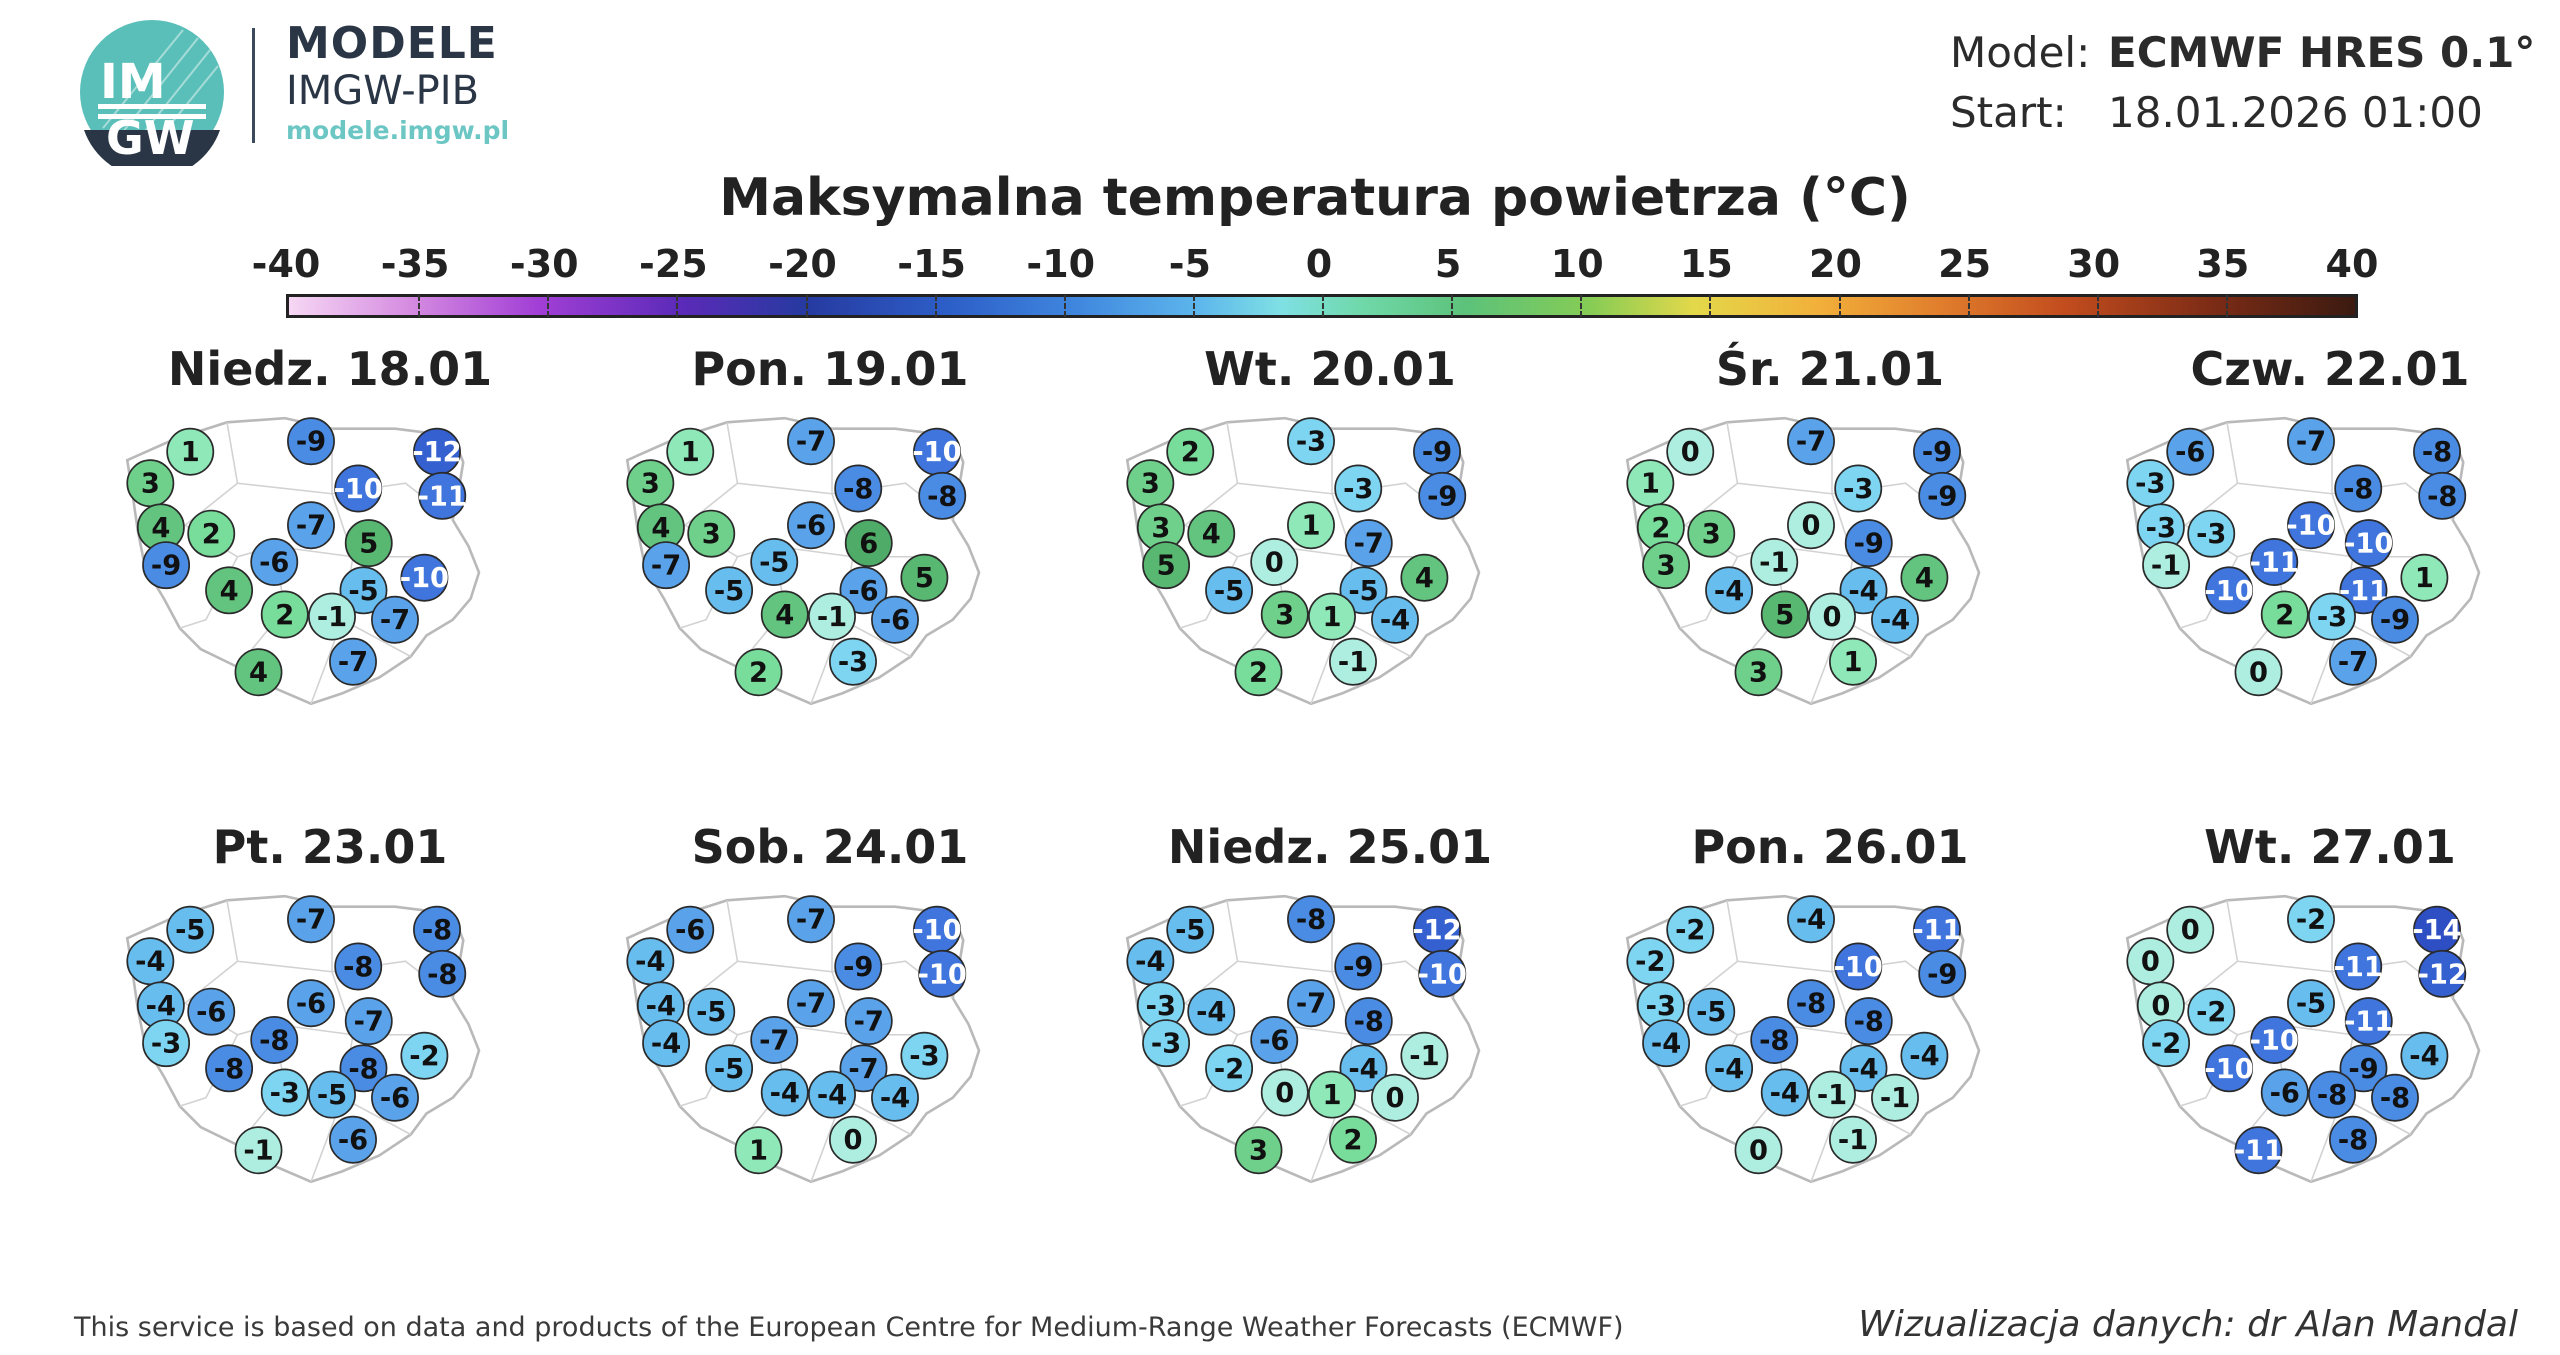 This screenshot has width=2560, height=1355. I want to click on station-temperature: -10, so click(358, 489).